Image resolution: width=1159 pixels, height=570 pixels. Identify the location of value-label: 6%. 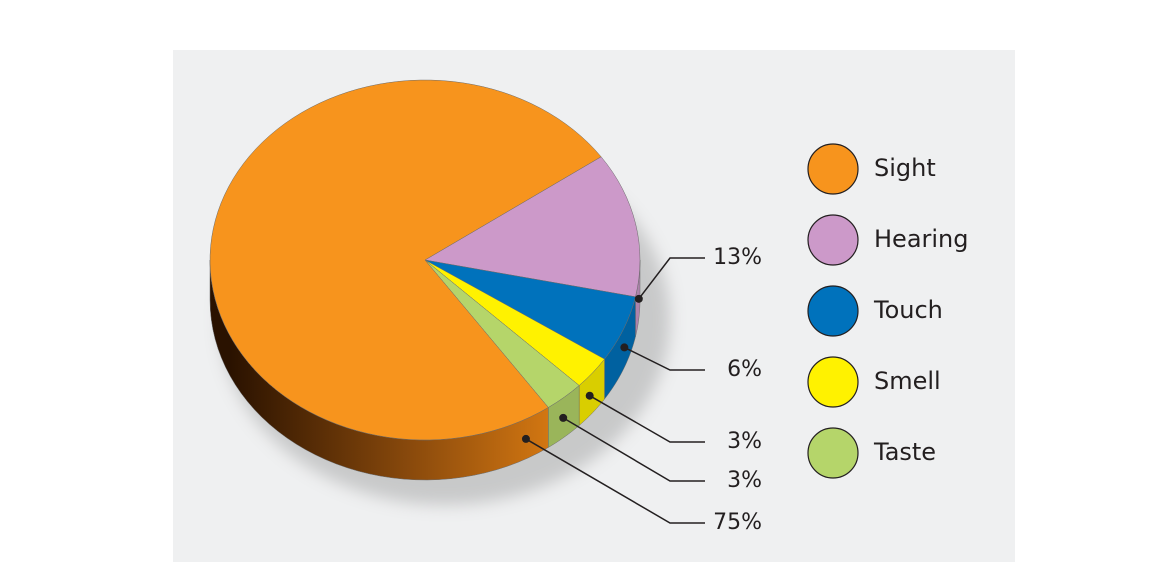
(744, 369).